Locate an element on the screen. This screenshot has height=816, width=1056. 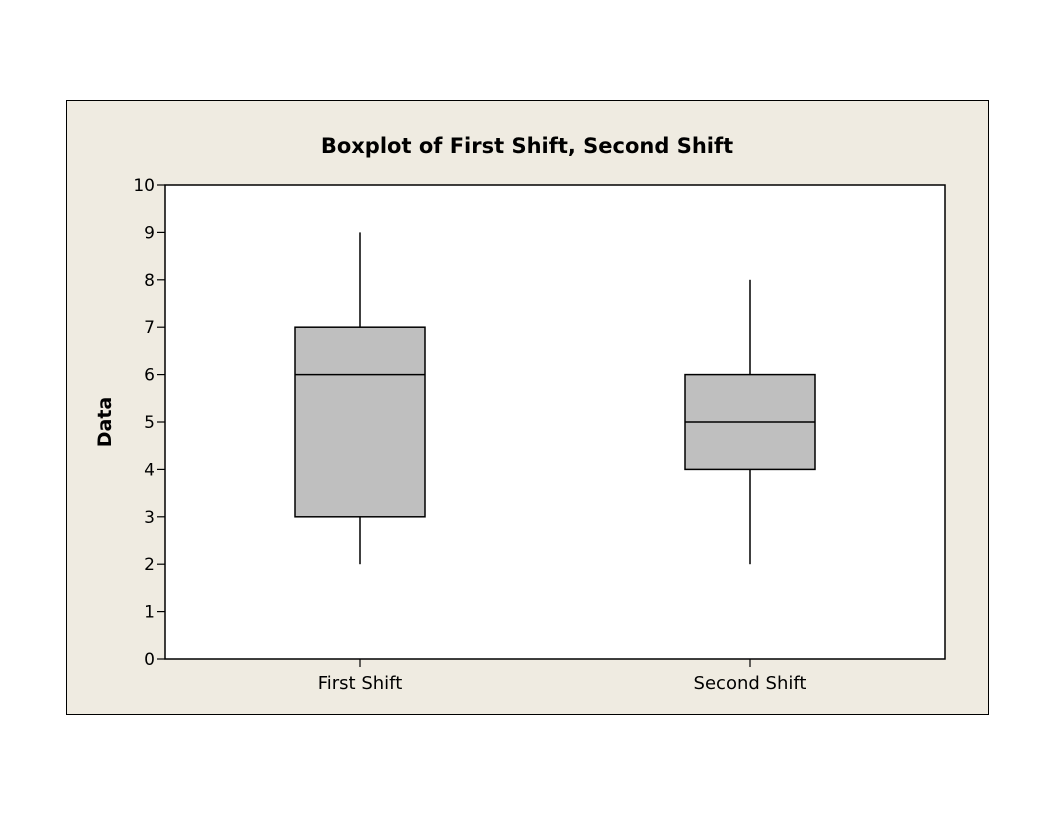
y-axis: 0 1 2 3 4 5 6 7 8 9 10 is located at coordinates (149, 423).